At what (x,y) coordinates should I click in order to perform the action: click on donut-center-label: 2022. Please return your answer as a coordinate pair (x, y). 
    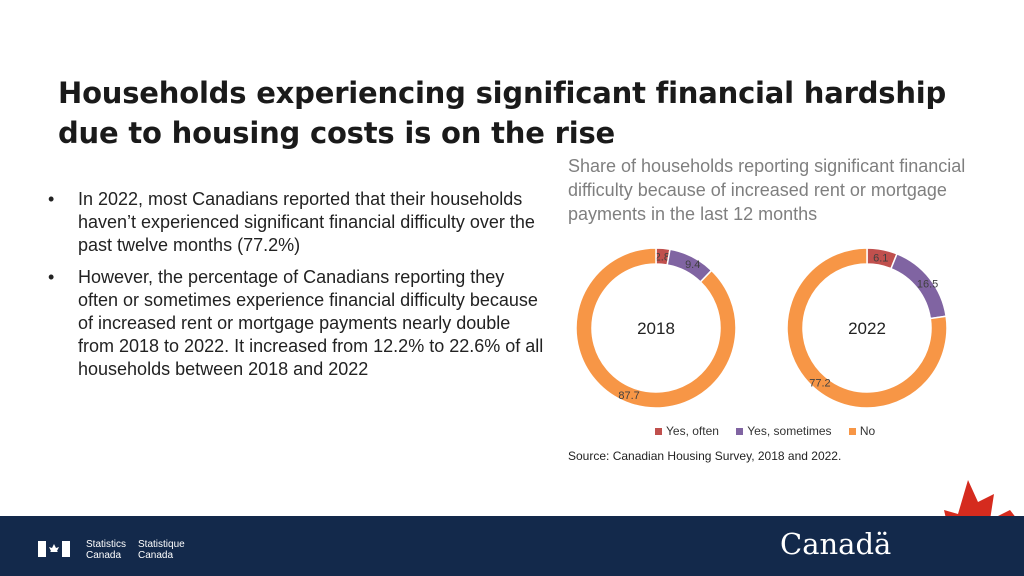
    Looking at the image, I should click on (867, 328).